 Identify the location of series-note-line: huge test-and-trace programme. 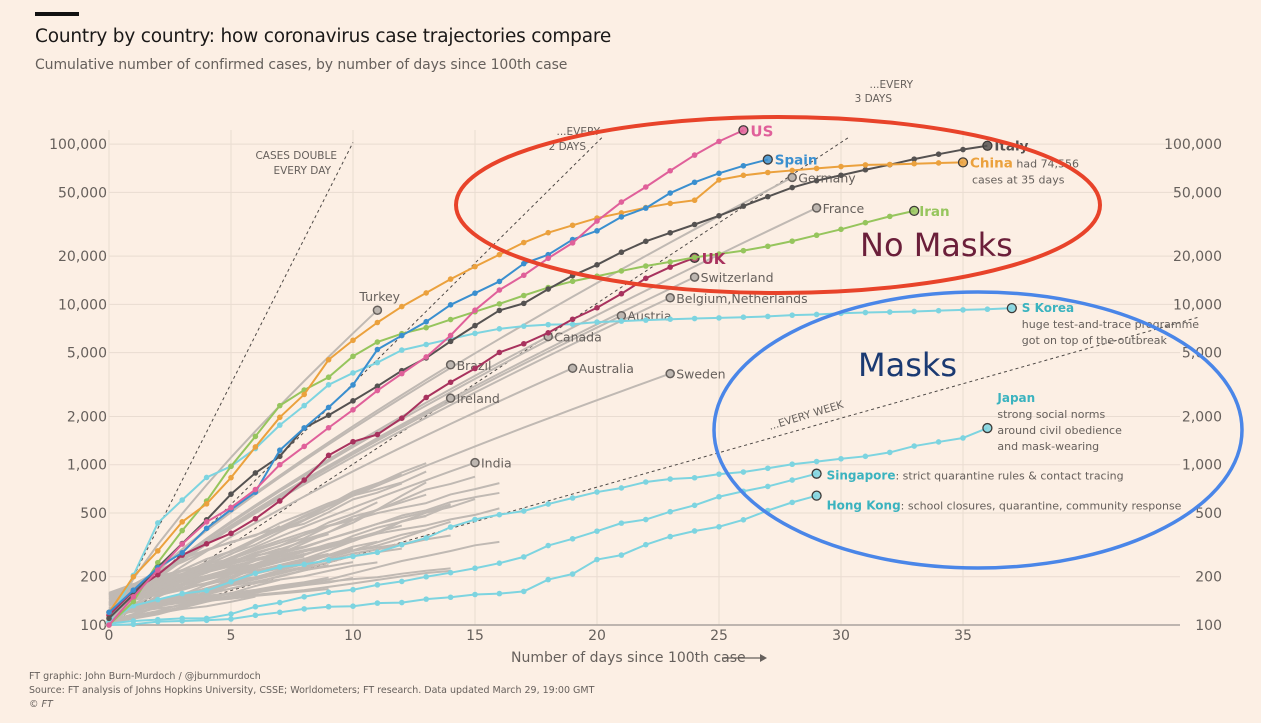
(1111, 324).